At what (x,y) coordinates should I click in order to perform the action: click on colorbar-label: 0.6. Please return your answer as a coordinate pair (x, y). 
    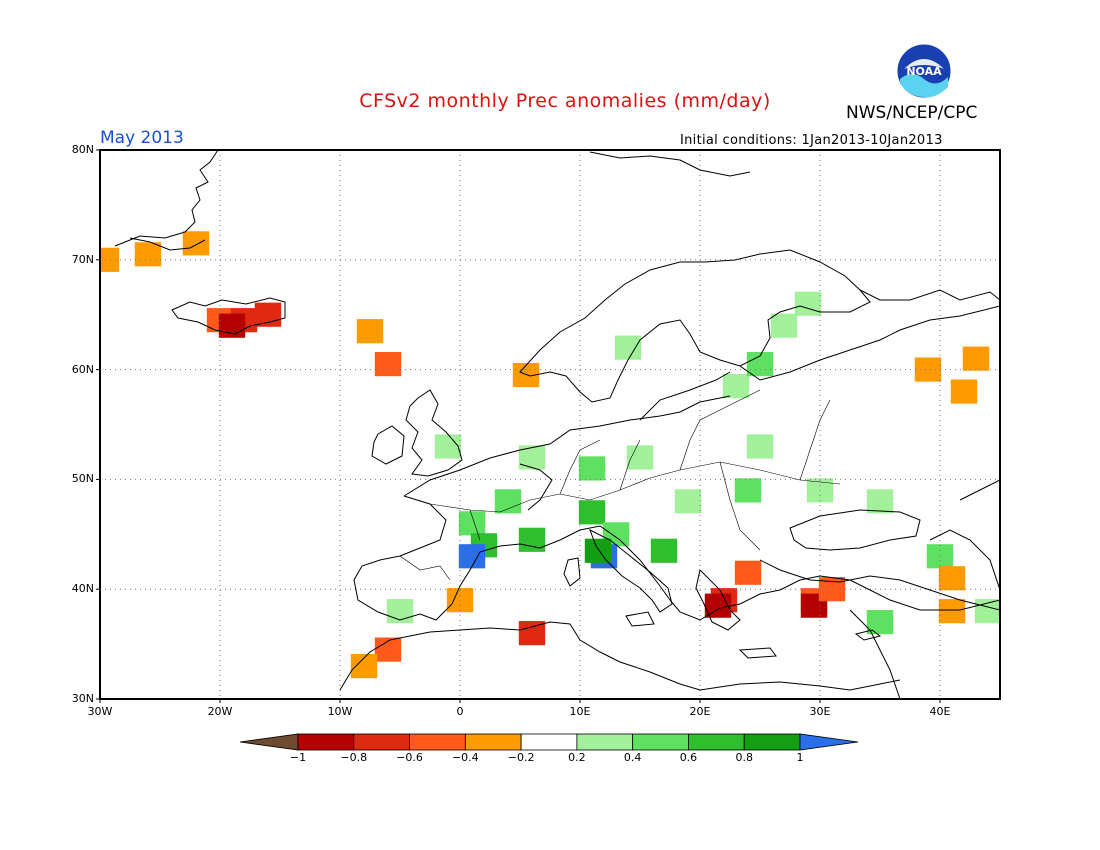
    Looking at the image, I should click on (688, 757).